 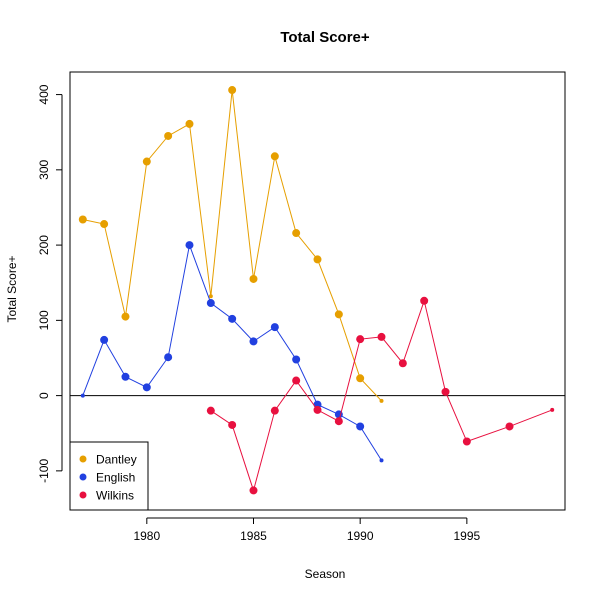 I want to click on legend-label-english: English, so click(x=115, y=478).